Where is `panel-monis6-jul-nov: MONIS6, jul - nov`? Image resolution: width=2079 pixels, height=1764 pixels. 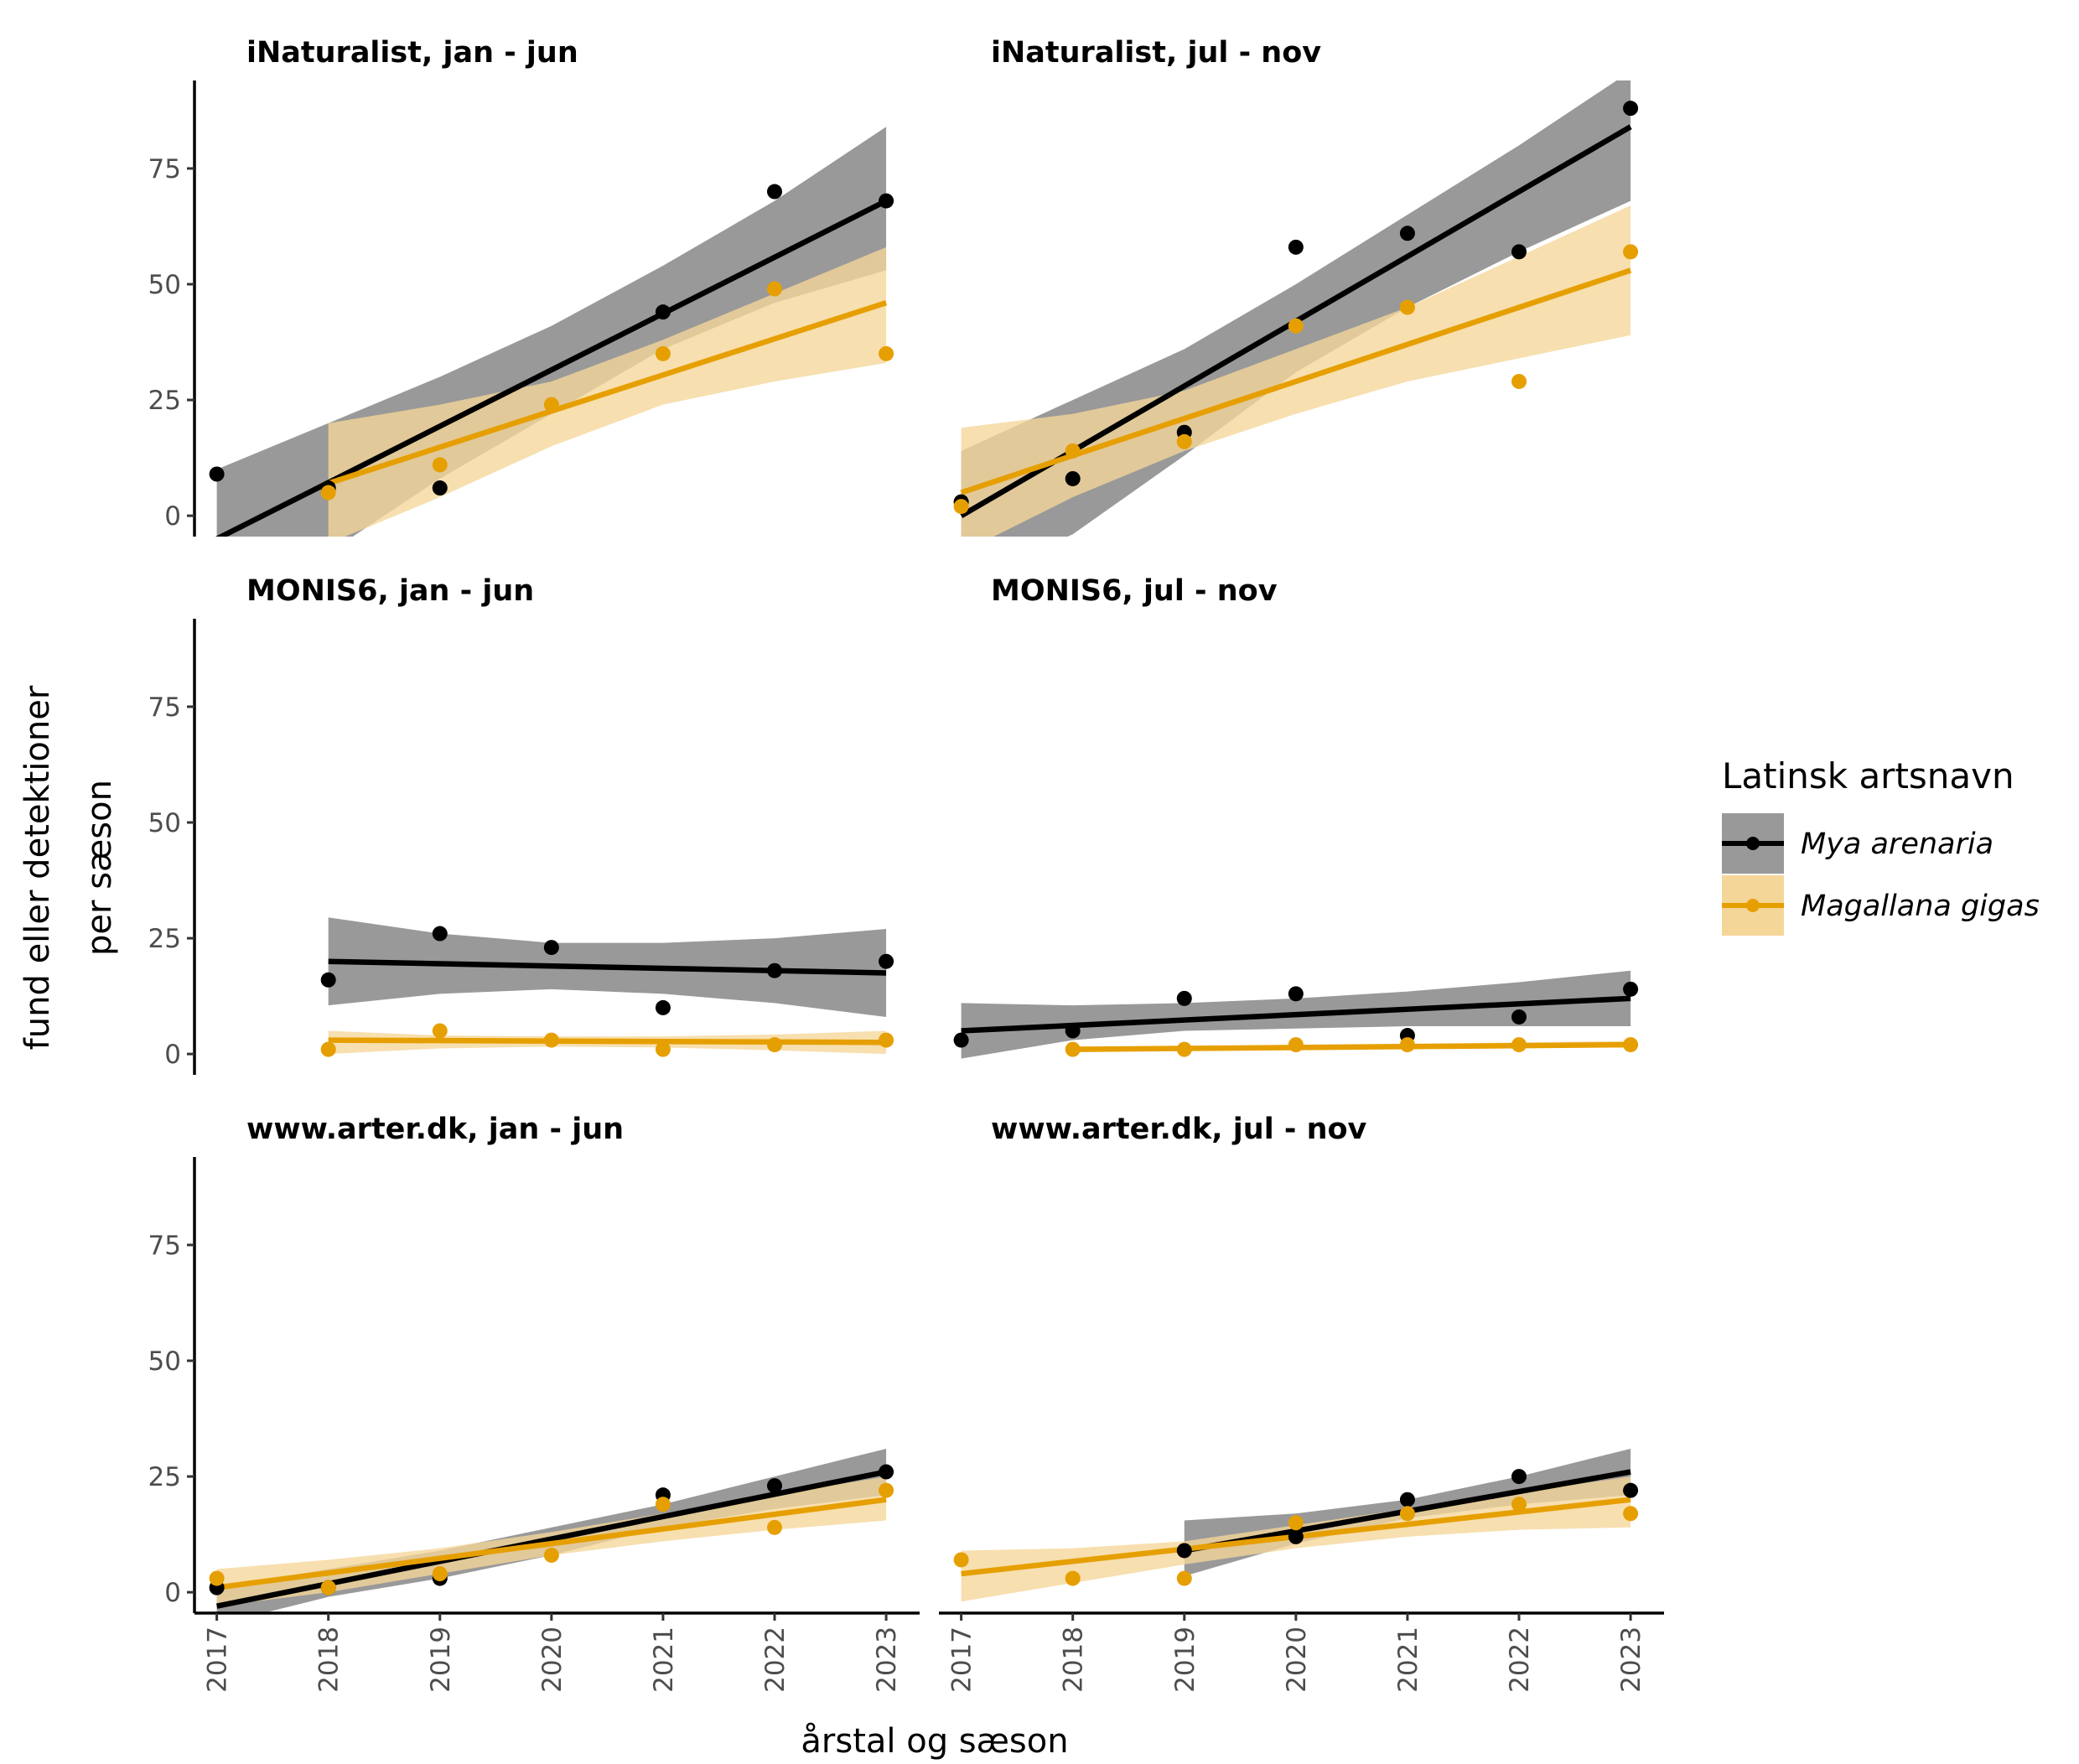 panel-monis6-jul-nov: MONIS6, jul - nov is located at coordinates (1296, 816).